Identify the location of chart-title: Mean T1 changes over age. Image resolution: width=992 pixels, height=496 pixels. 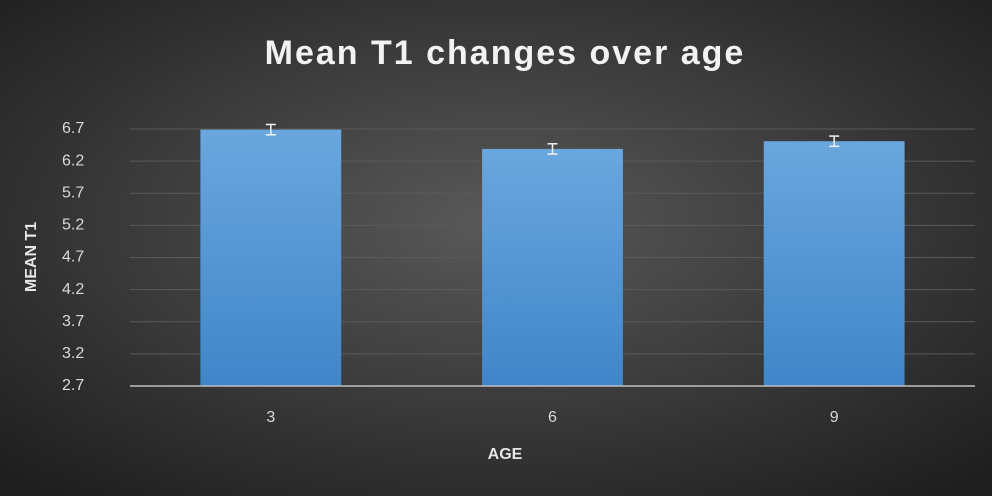
(505, 53).